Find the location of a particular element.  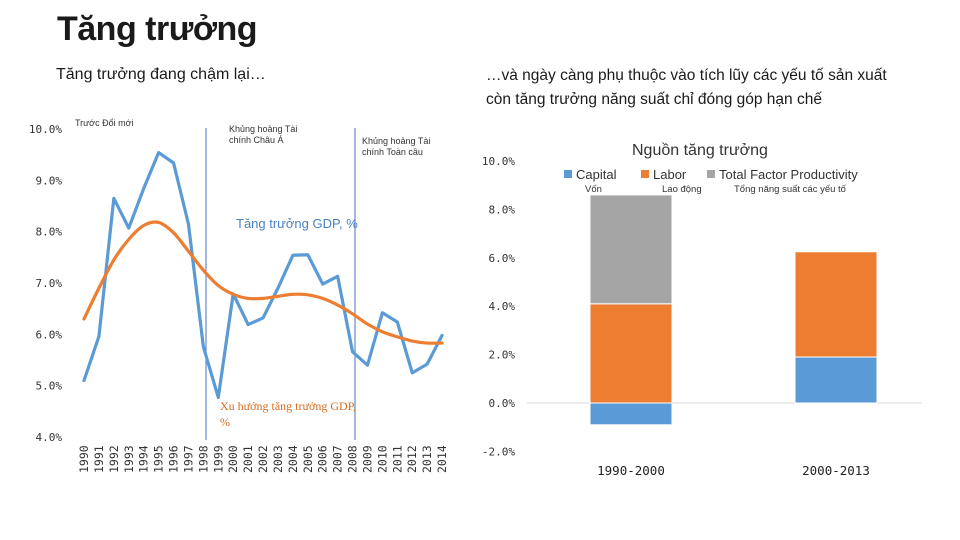

year-tick-label: 2002 is located at coordinates (263, 459).